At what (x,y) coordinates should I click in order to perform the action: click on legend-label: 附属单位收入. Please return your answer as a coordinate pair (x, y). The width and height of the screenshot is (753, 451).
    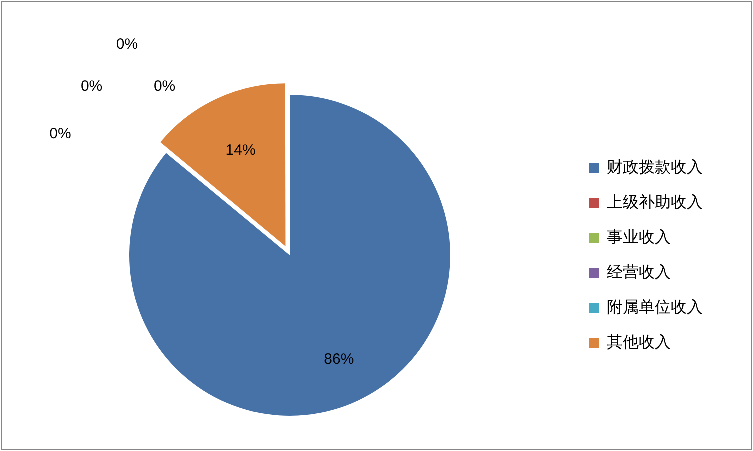
    Looking at the image, I should click on (655, 307).